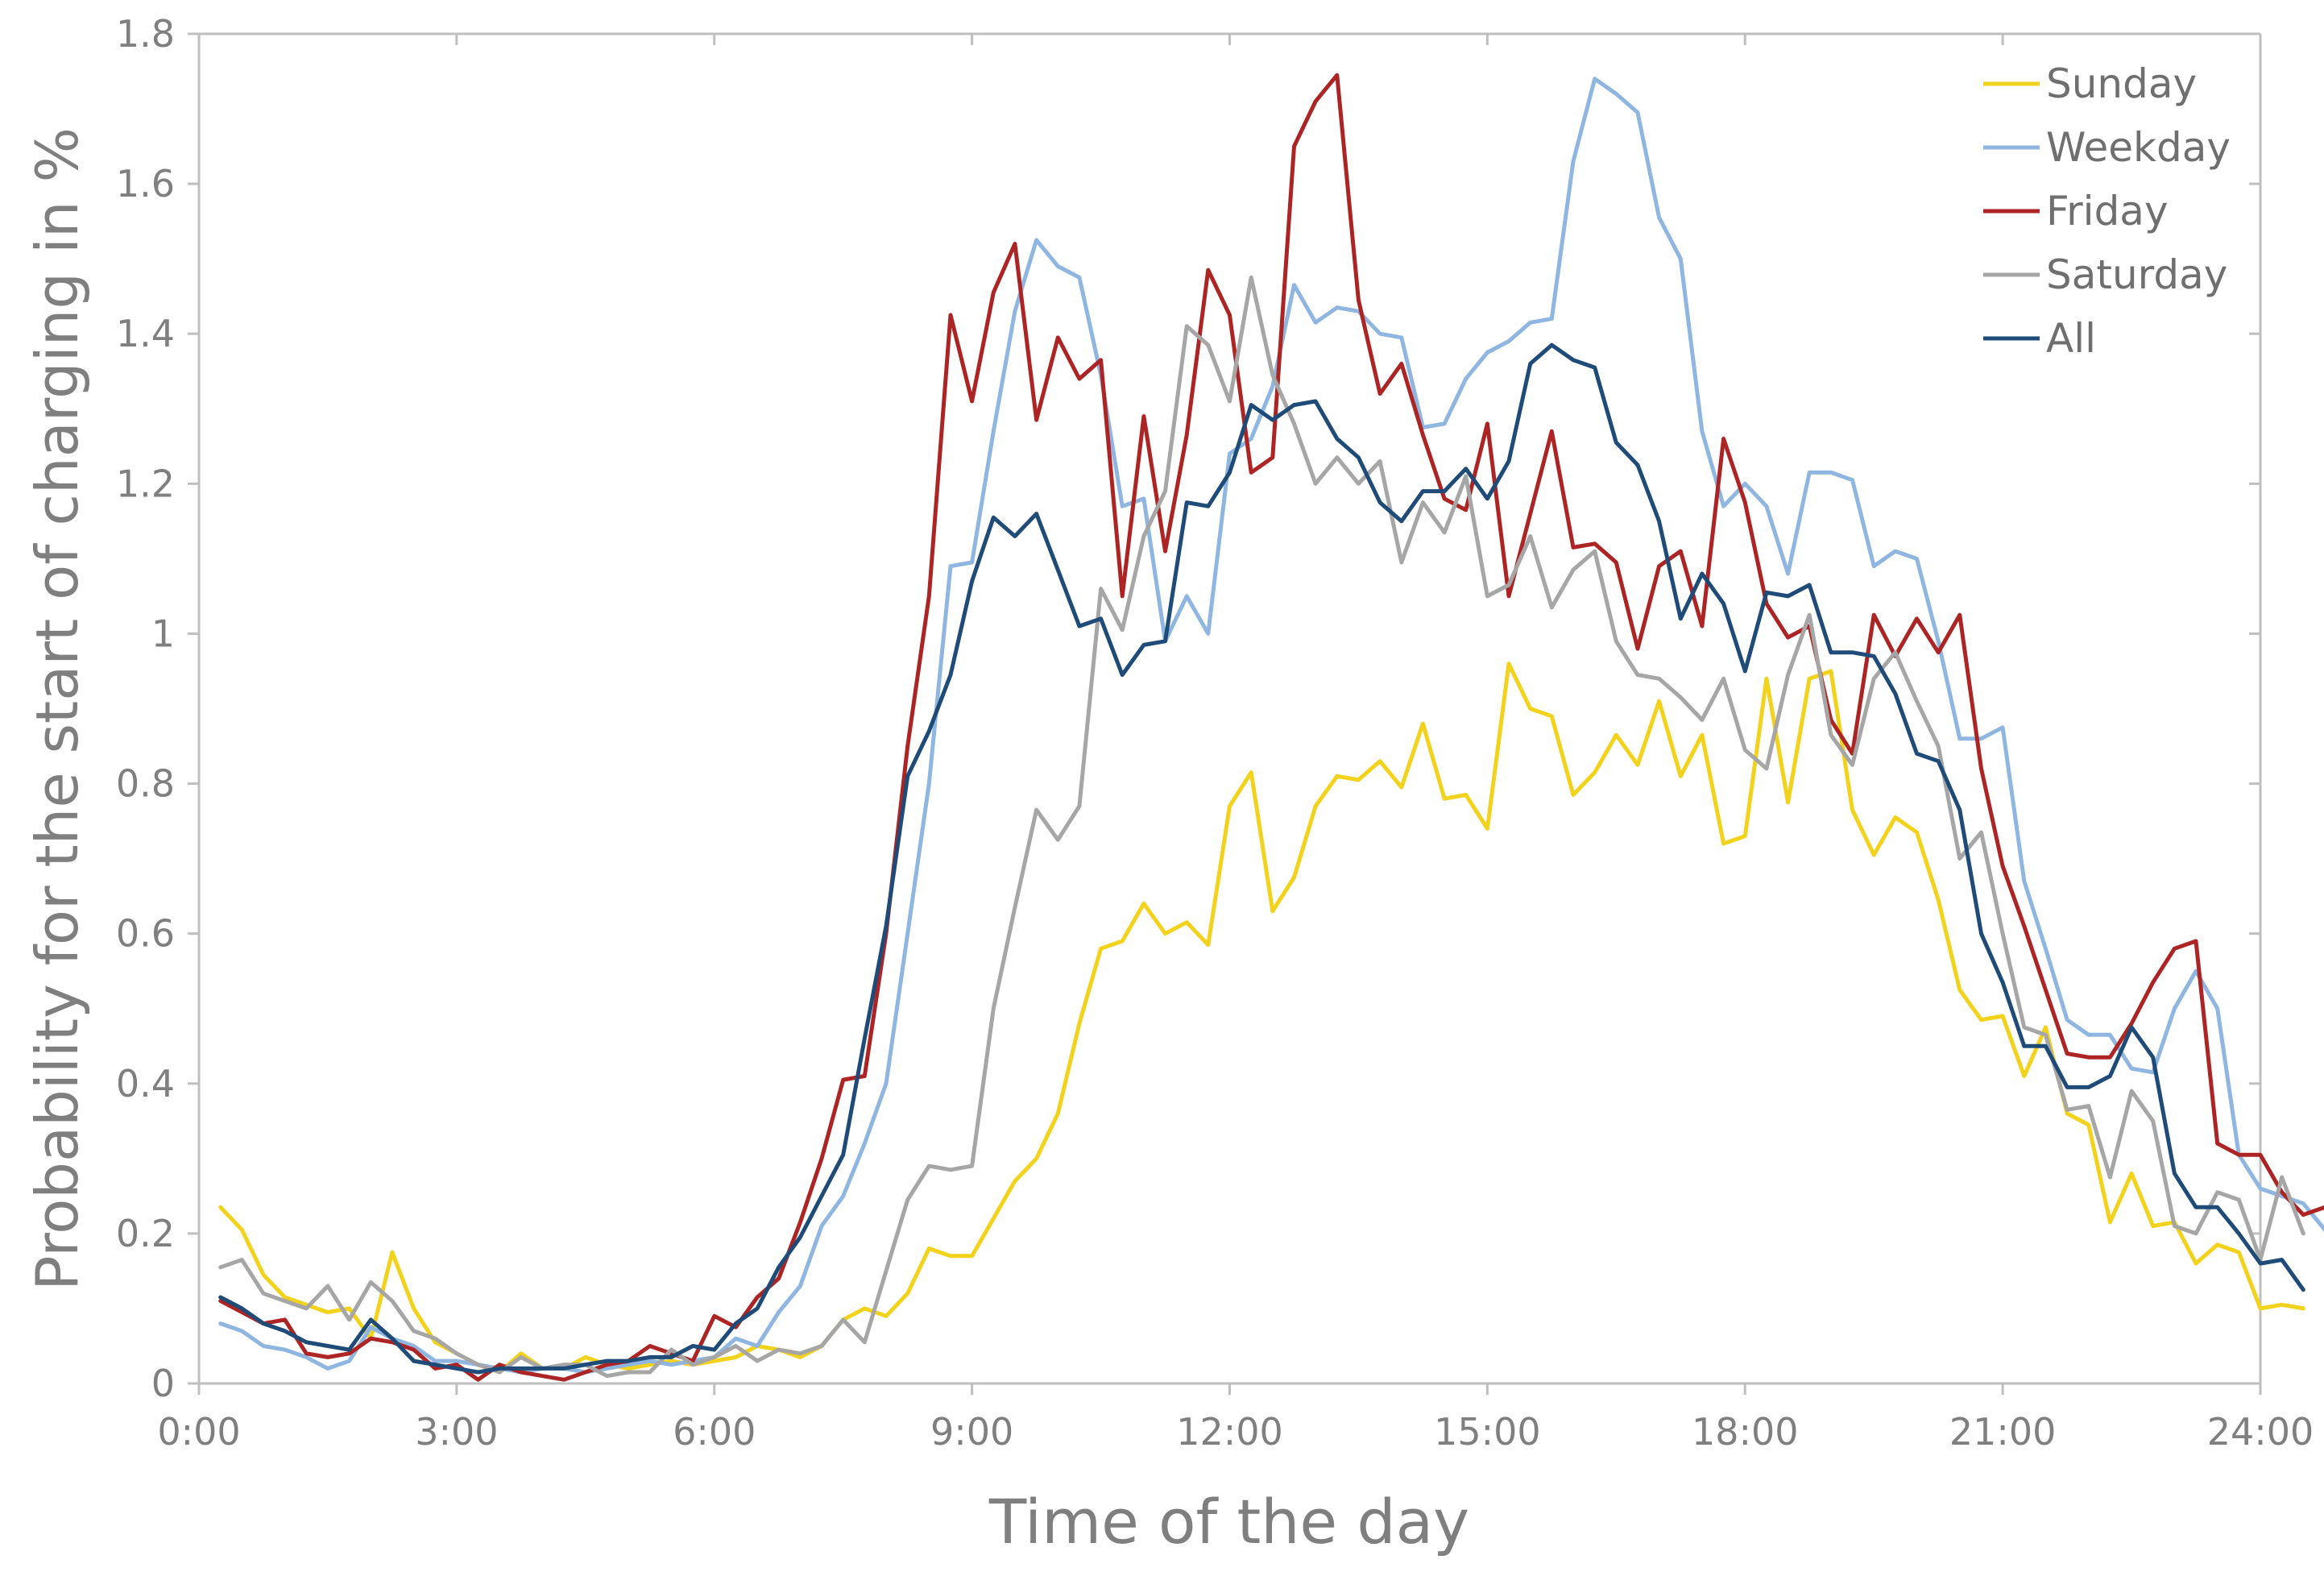 Image resolution: width=2324 pixels, height=1572 pixels. I want to click on x-tick-label: 24:00, so click(2261, 1432).